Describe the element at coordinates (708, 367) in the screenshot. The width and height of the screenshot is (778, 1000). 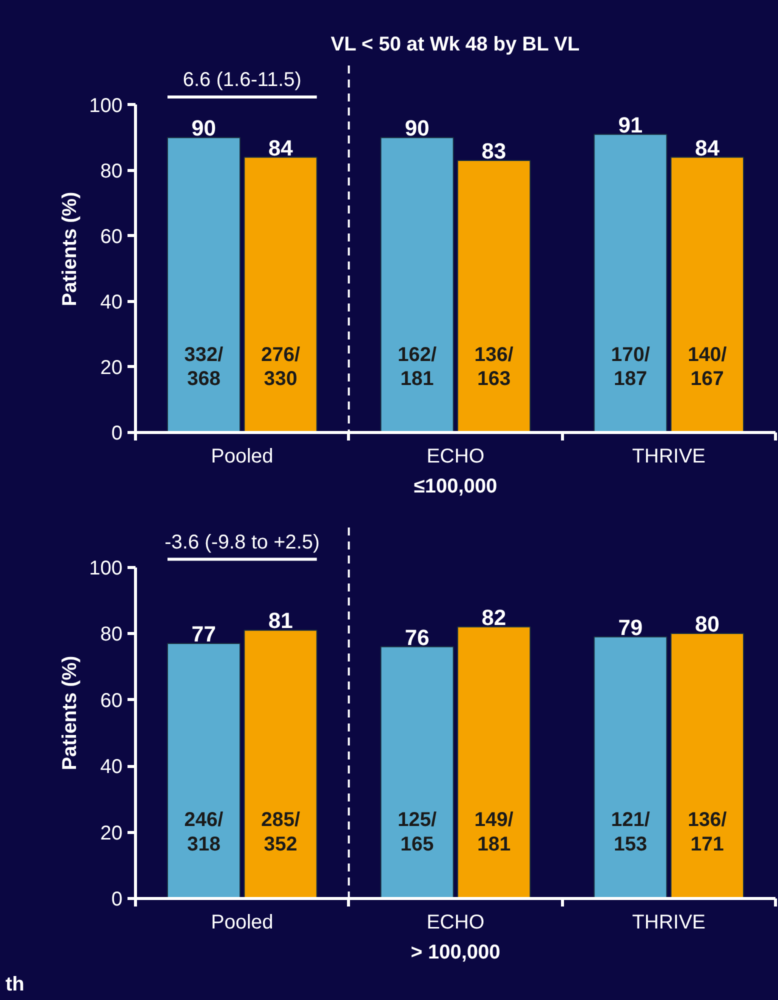
I see `annotation: 140/ 167` at that location.